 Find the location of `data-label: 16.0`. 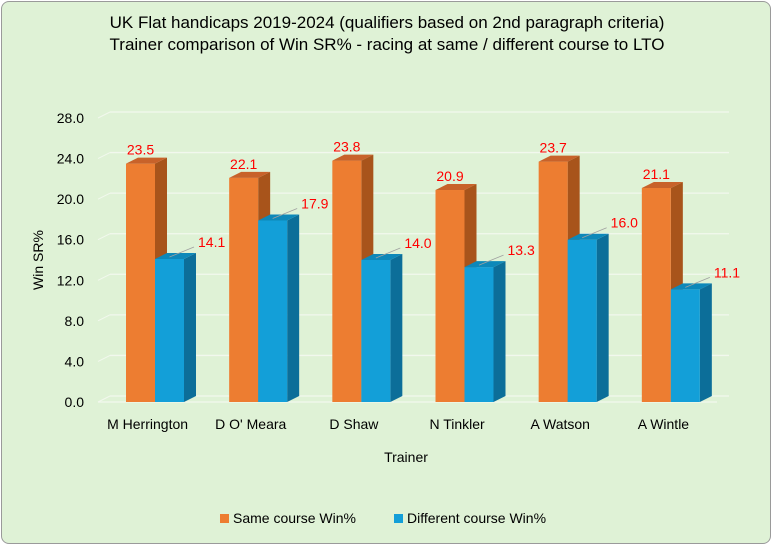

data-label: 16.0 is located at coordinates (624, 223).